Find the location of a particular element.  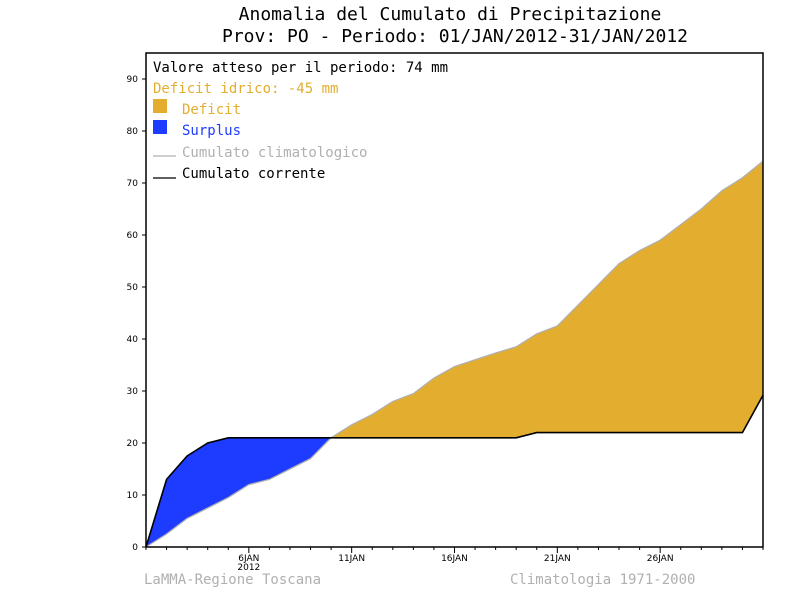

y-tick-label-60: 60 is located at coordinates (133, 236).